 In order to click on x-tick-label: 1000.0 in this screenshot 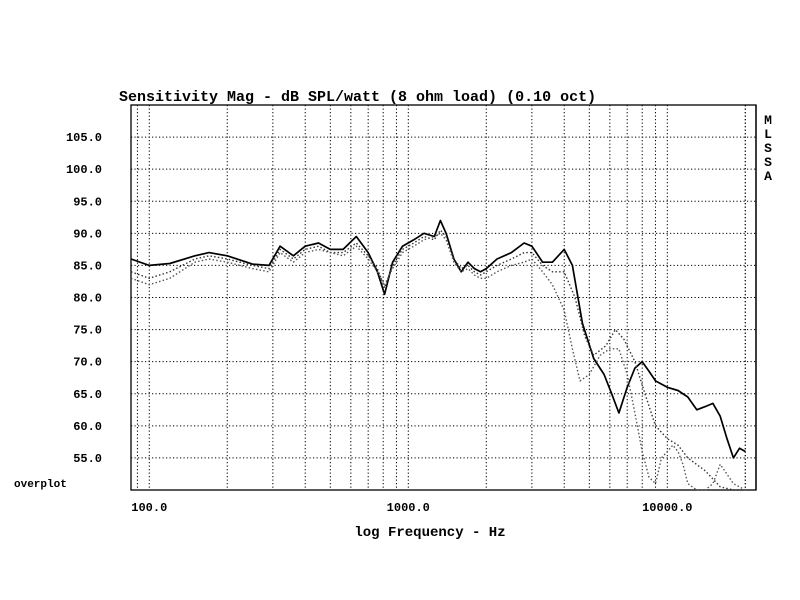, I will do `click(408, 508)`.